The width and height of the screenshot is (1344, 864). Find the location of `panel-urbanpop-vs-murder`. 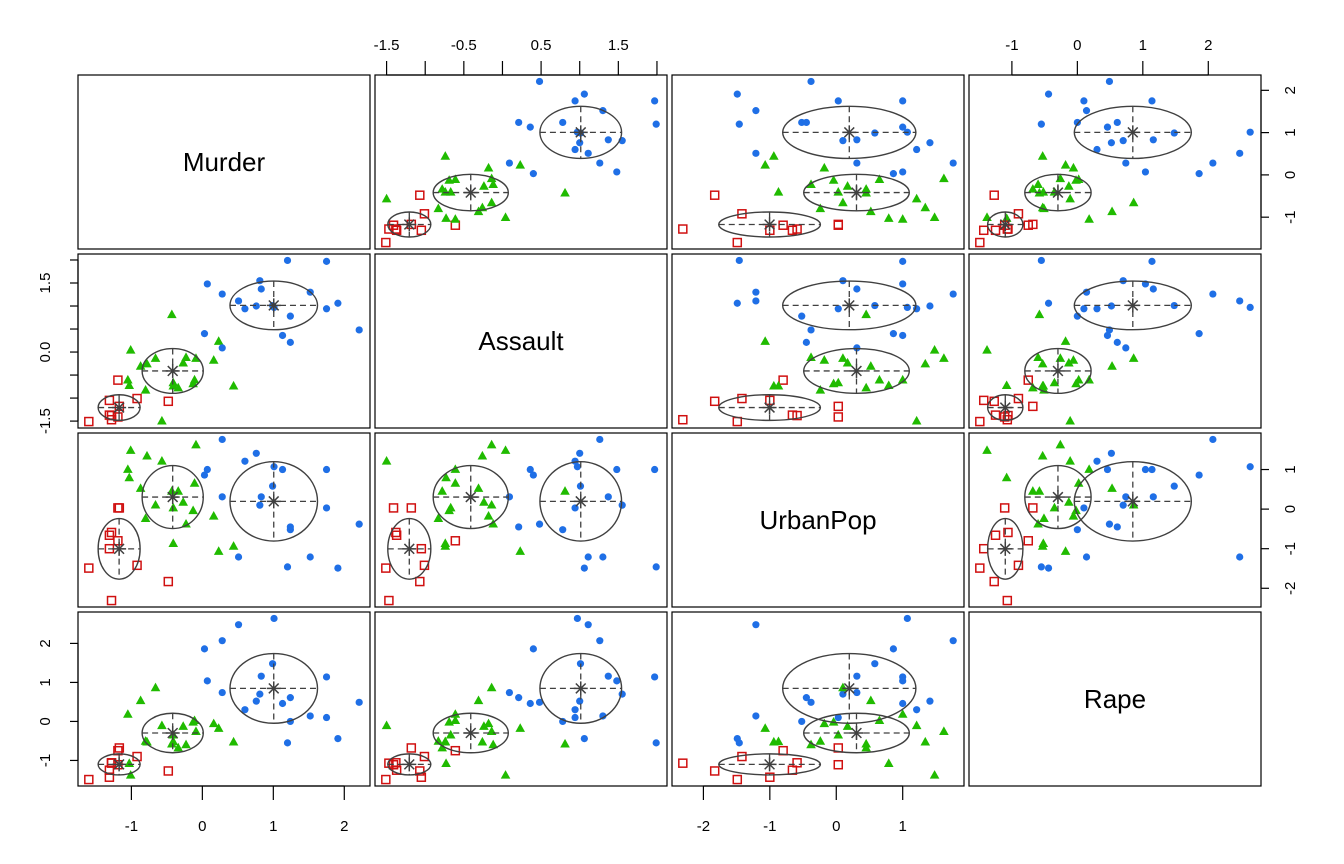

panel-urbanpop-vs-murder is located at coordinates (818, 162).